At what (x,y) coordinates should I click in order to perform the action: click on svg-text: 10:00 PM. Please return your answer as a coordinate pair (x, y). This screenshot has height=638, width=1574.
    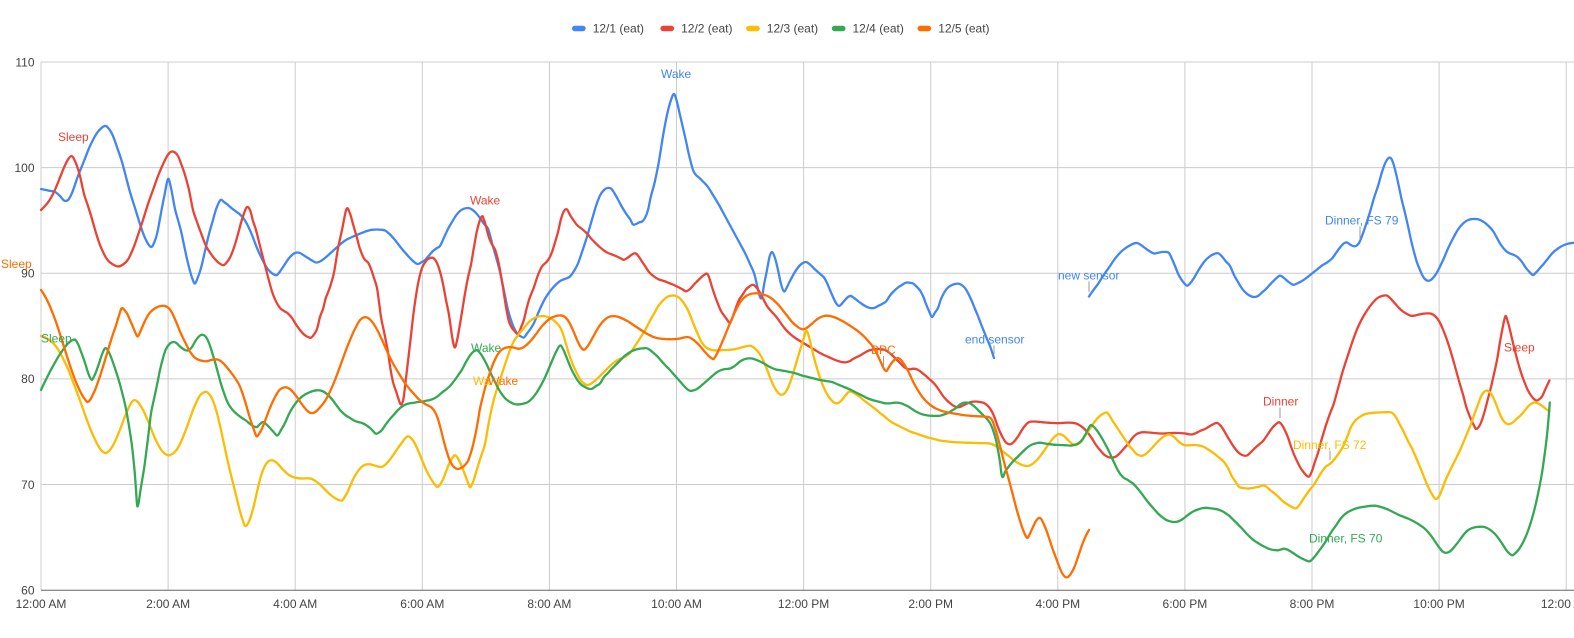
    Looking at the image, I should click on (1438, 604).